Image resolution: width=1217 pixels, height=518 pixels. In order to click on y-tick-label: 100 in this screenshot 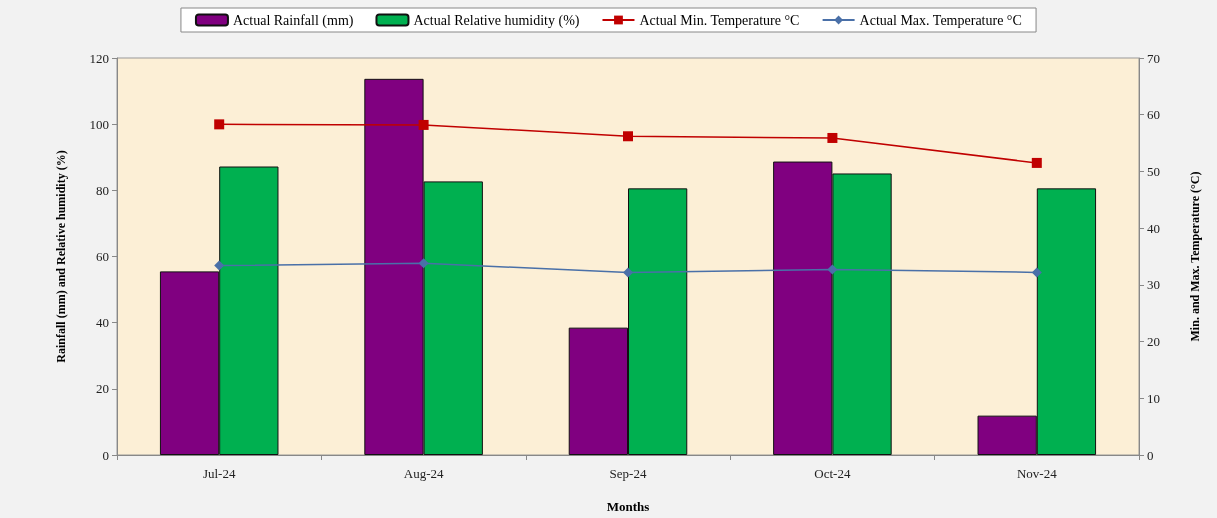, I will do `click(99, 124)`.